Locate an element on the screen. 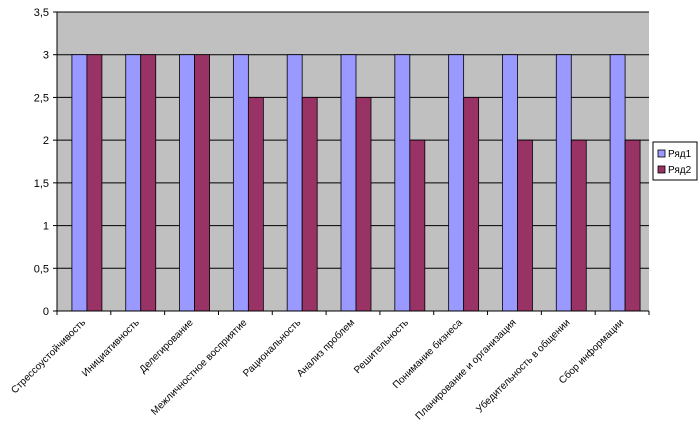 This screenshot has width=700, height=429. y-axis: 0 0,5 1 1,5 2 2,5 3 3,5 is located at coordinates (46, 162).